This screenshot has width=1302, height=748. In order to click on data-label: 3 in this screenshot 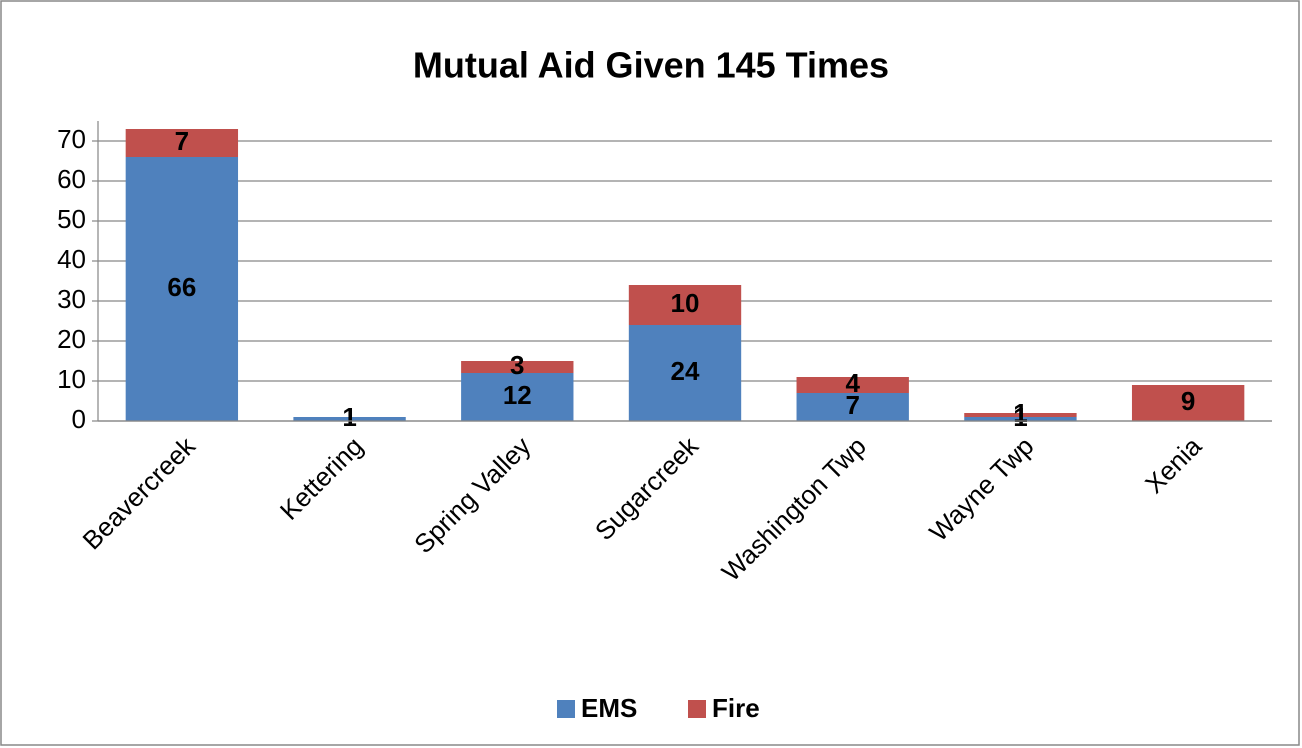, I will do `click(517, 365)`.